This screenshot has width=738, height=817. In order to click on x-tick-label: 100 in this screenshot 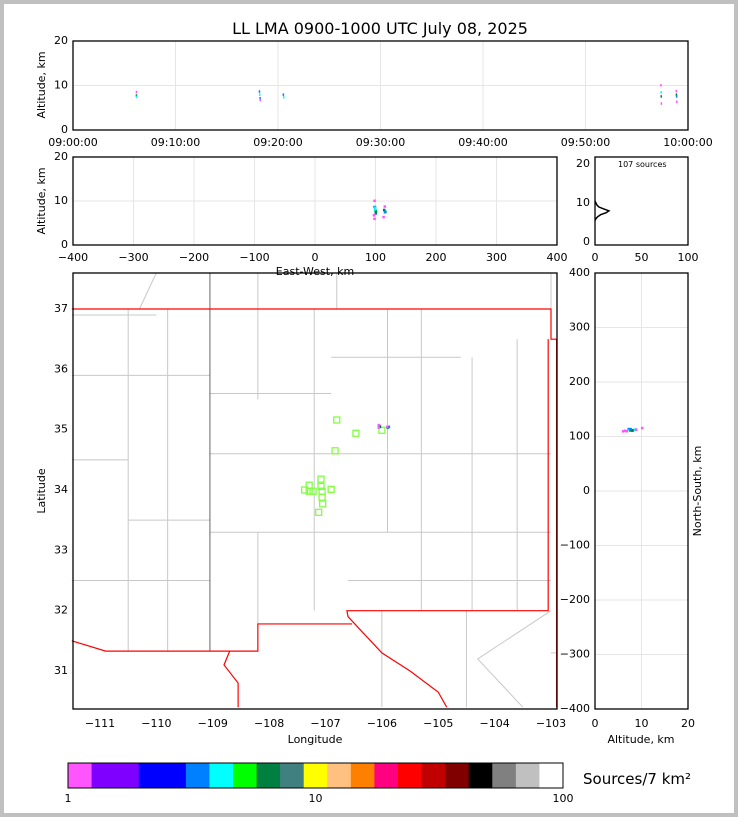, I will do `click(375, 257)`.